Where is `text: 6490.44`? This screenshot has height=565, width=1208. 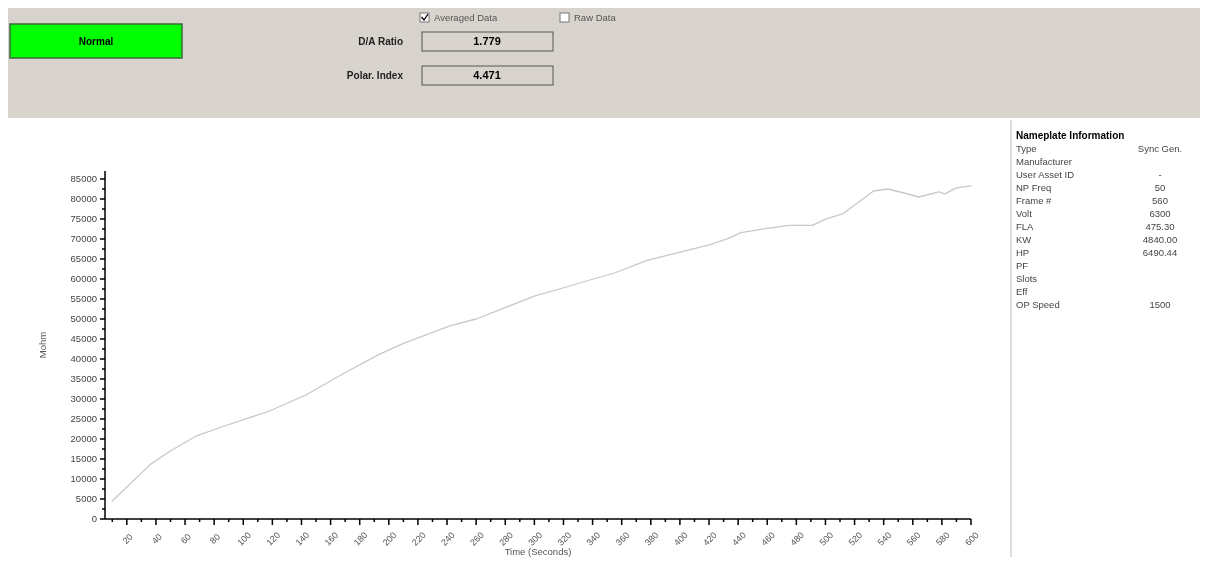 text: 6490.44 is located at coordinates (1160, 252).